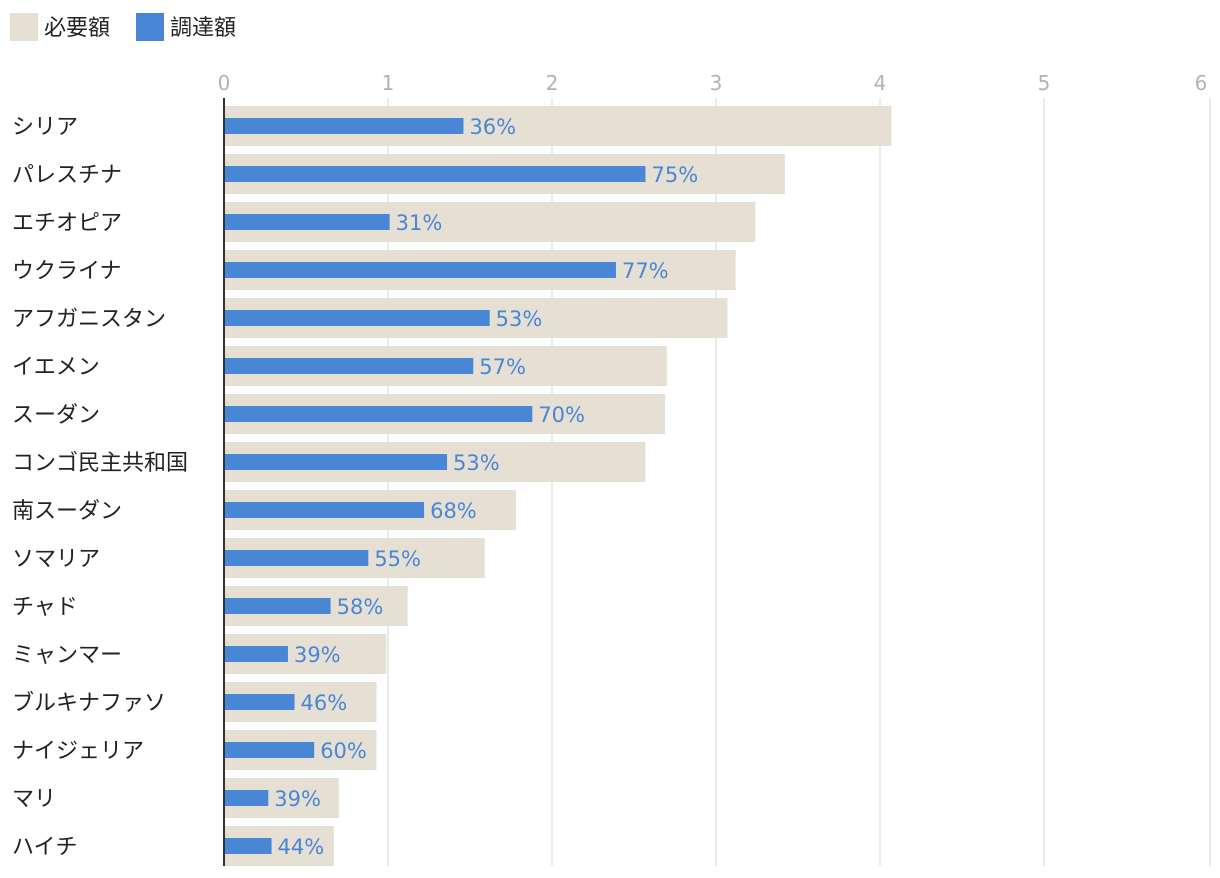  What do you see at coordinates (397, 559) in the screenshot?
I see `percent-label-9: 55%` at bounding box center [397, 559].